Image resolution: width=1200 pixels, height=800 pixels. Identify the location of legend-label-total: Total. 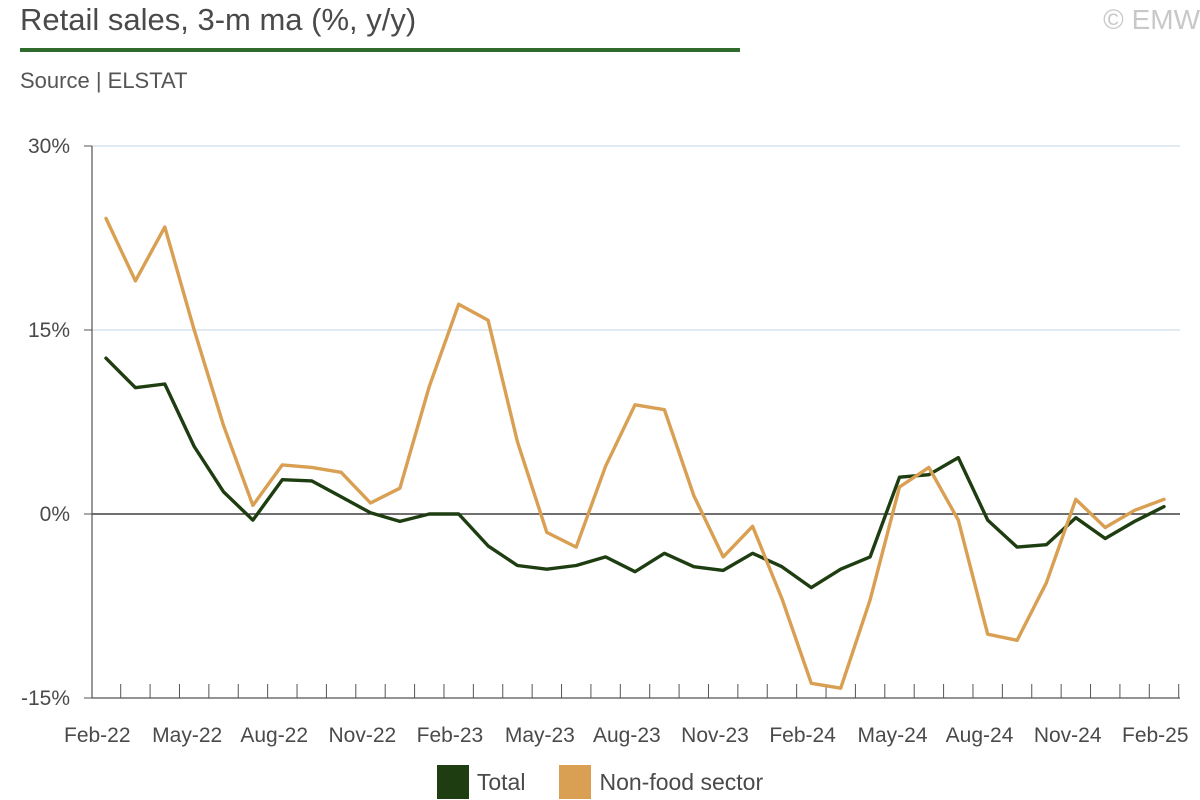
(501, 781).